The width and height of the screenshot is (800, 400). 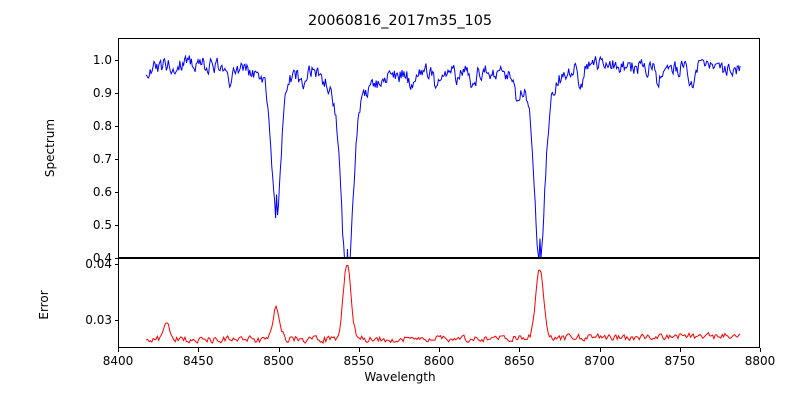 I want to click on spectrum-ytick-label: 0.5, so click(x=102, y=224).